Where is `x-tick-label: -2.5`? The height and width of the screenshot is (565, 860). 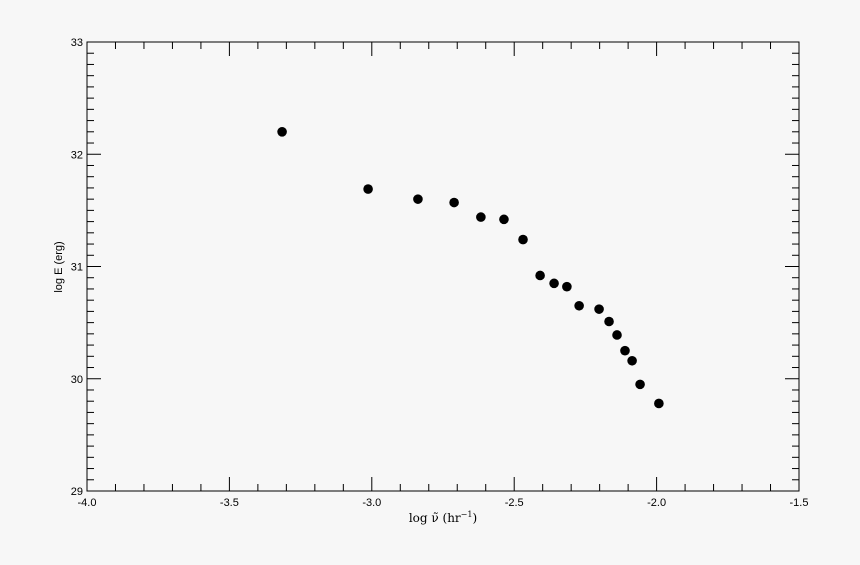
x-tick-label: -2.5 is located at coordinates (514, 503).